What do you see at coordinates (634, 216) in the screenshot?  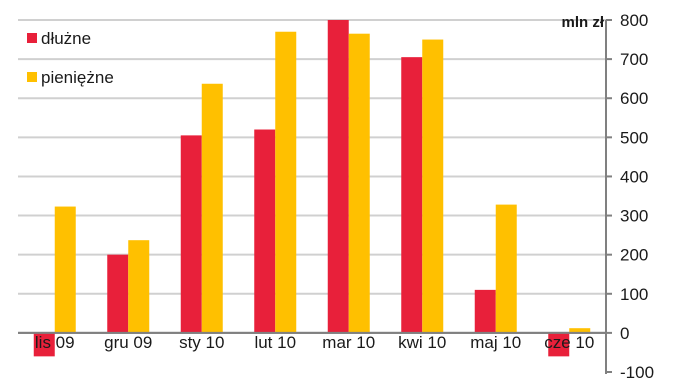 I see `y-tick-label: 300` at bounding box center [634, 216].